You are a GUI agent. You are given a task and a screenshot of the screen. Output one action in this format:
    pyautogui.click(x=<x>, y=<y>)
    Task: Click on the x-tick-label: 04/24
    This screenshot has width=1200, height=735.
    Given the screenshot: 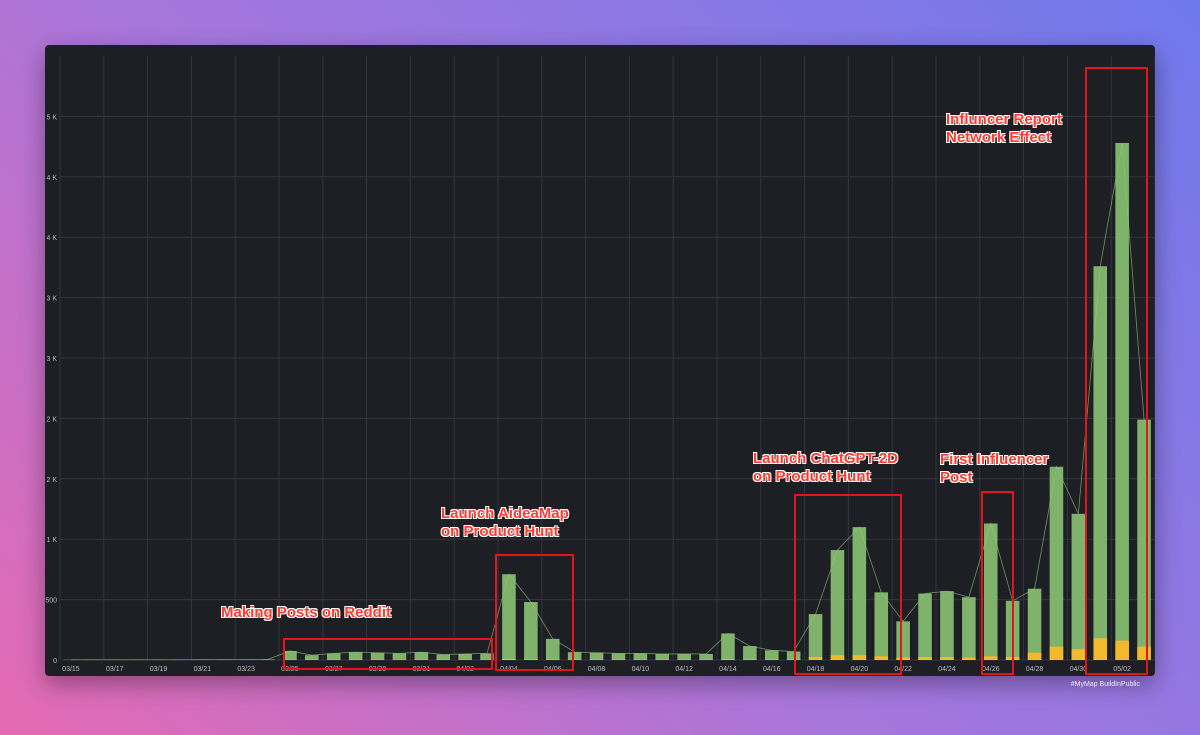 What is the action you would take?
    pyautogui.click(x=947, y=669)
    